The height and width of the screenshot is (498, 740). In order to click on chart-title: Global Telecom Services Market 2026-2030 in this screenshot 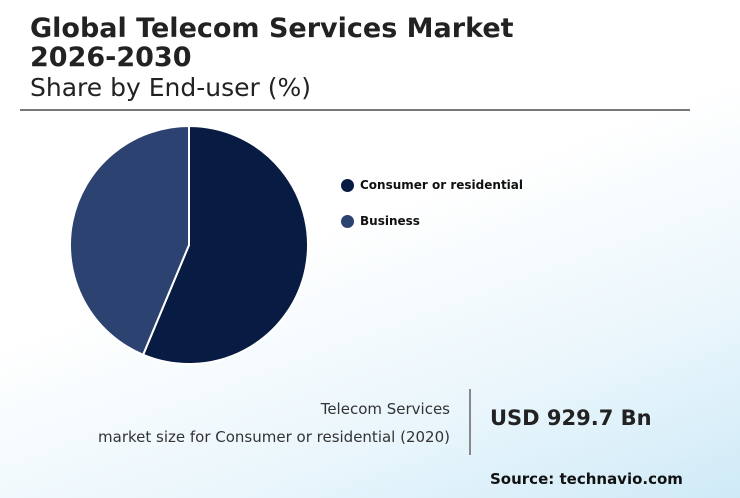, I will do `click(272, 43)`.